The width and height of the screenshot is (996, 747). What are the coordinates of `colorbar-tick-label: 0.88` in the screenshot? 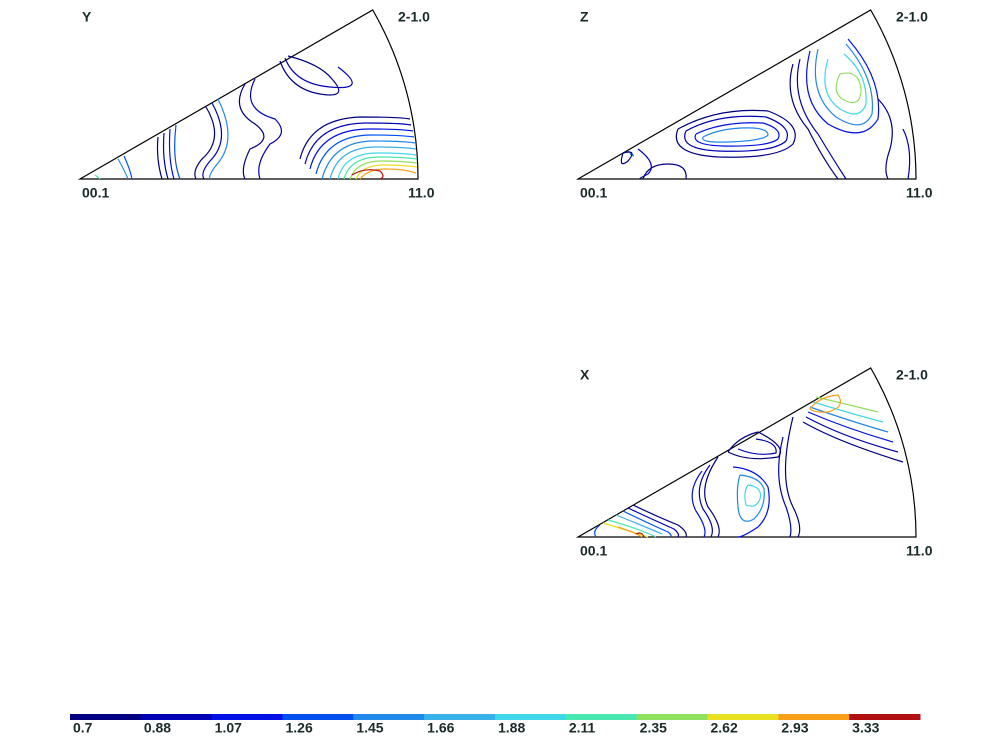 It's located at (157, 728).